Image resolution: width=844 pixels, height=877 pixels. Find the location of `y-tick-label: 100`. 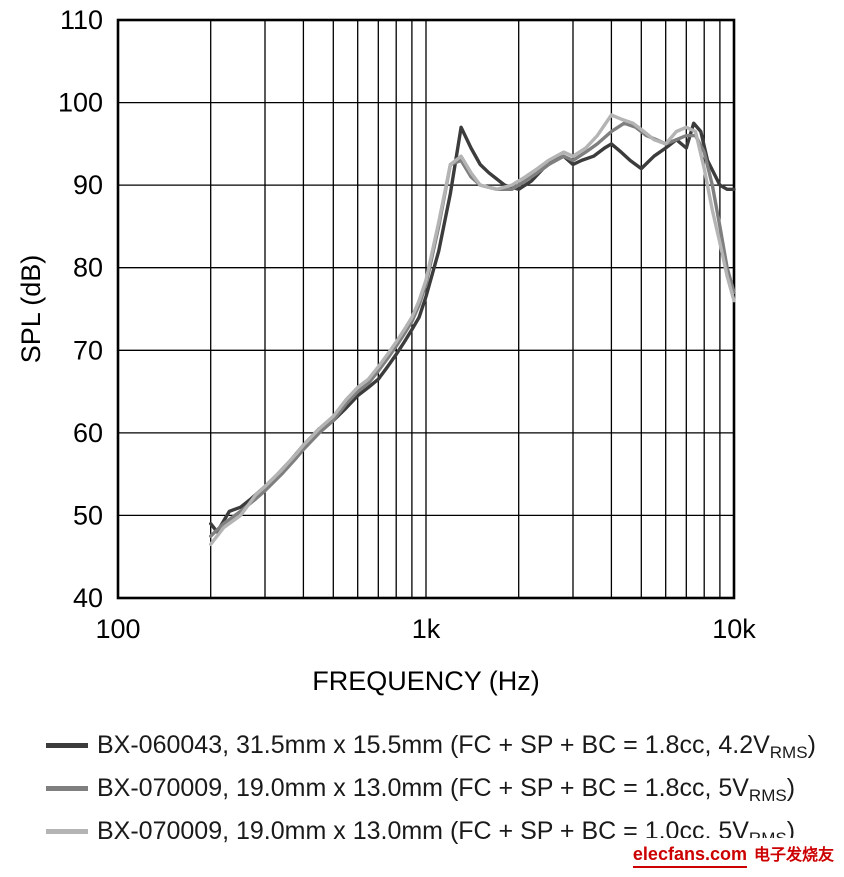

y-tick-label: 100 is located at coordinates (80, 103).